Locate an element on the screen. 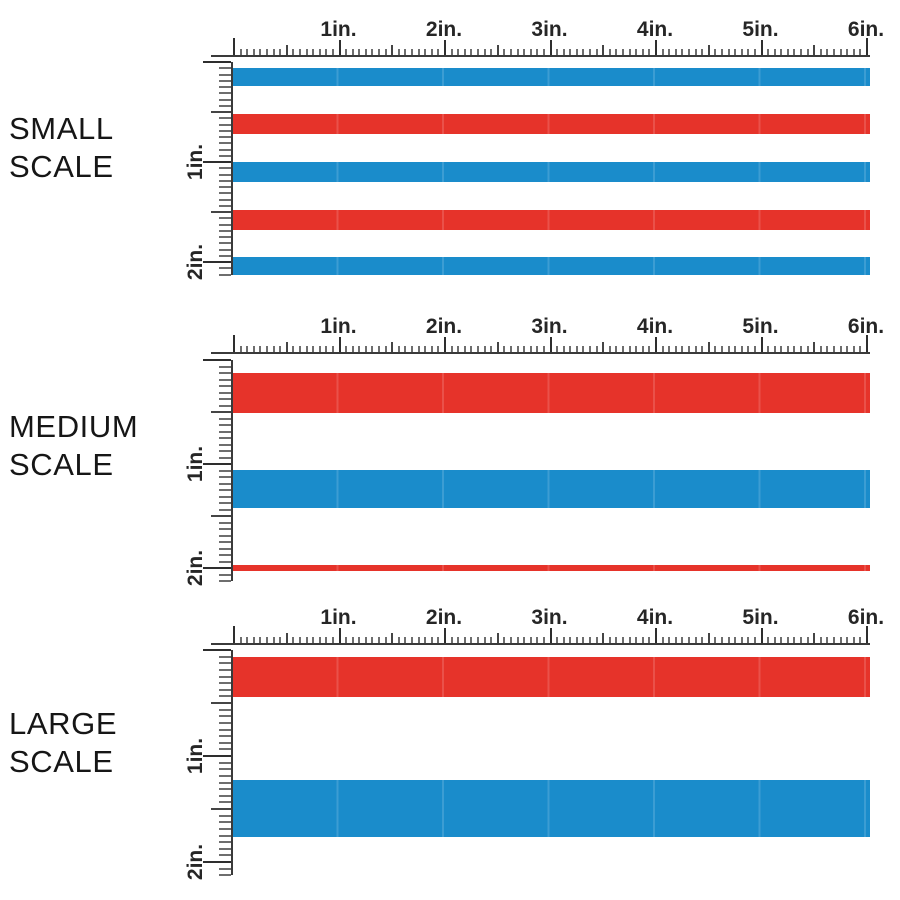 This screenshot has width=900, height=900. inch-label: 2in. is located at coordinates (444, 617).